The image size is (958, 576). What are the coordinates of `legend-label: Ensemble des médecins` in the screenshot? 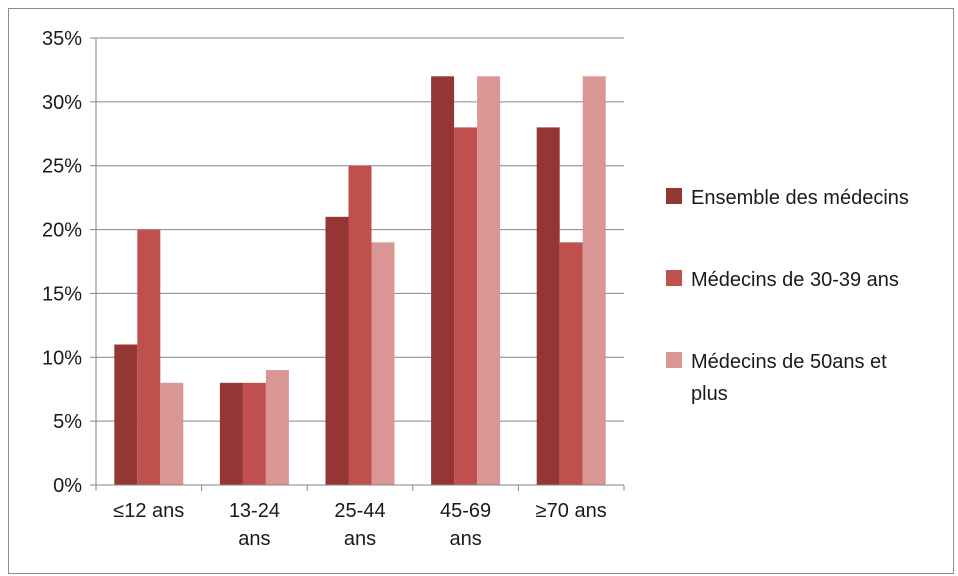 It's located at (800, 198).